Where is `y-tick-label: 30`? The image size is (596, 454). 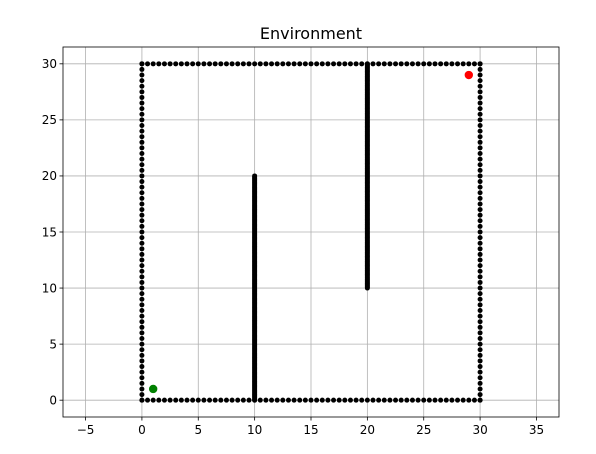
y-tick-label: 30 is located at coordinates (49, 64).